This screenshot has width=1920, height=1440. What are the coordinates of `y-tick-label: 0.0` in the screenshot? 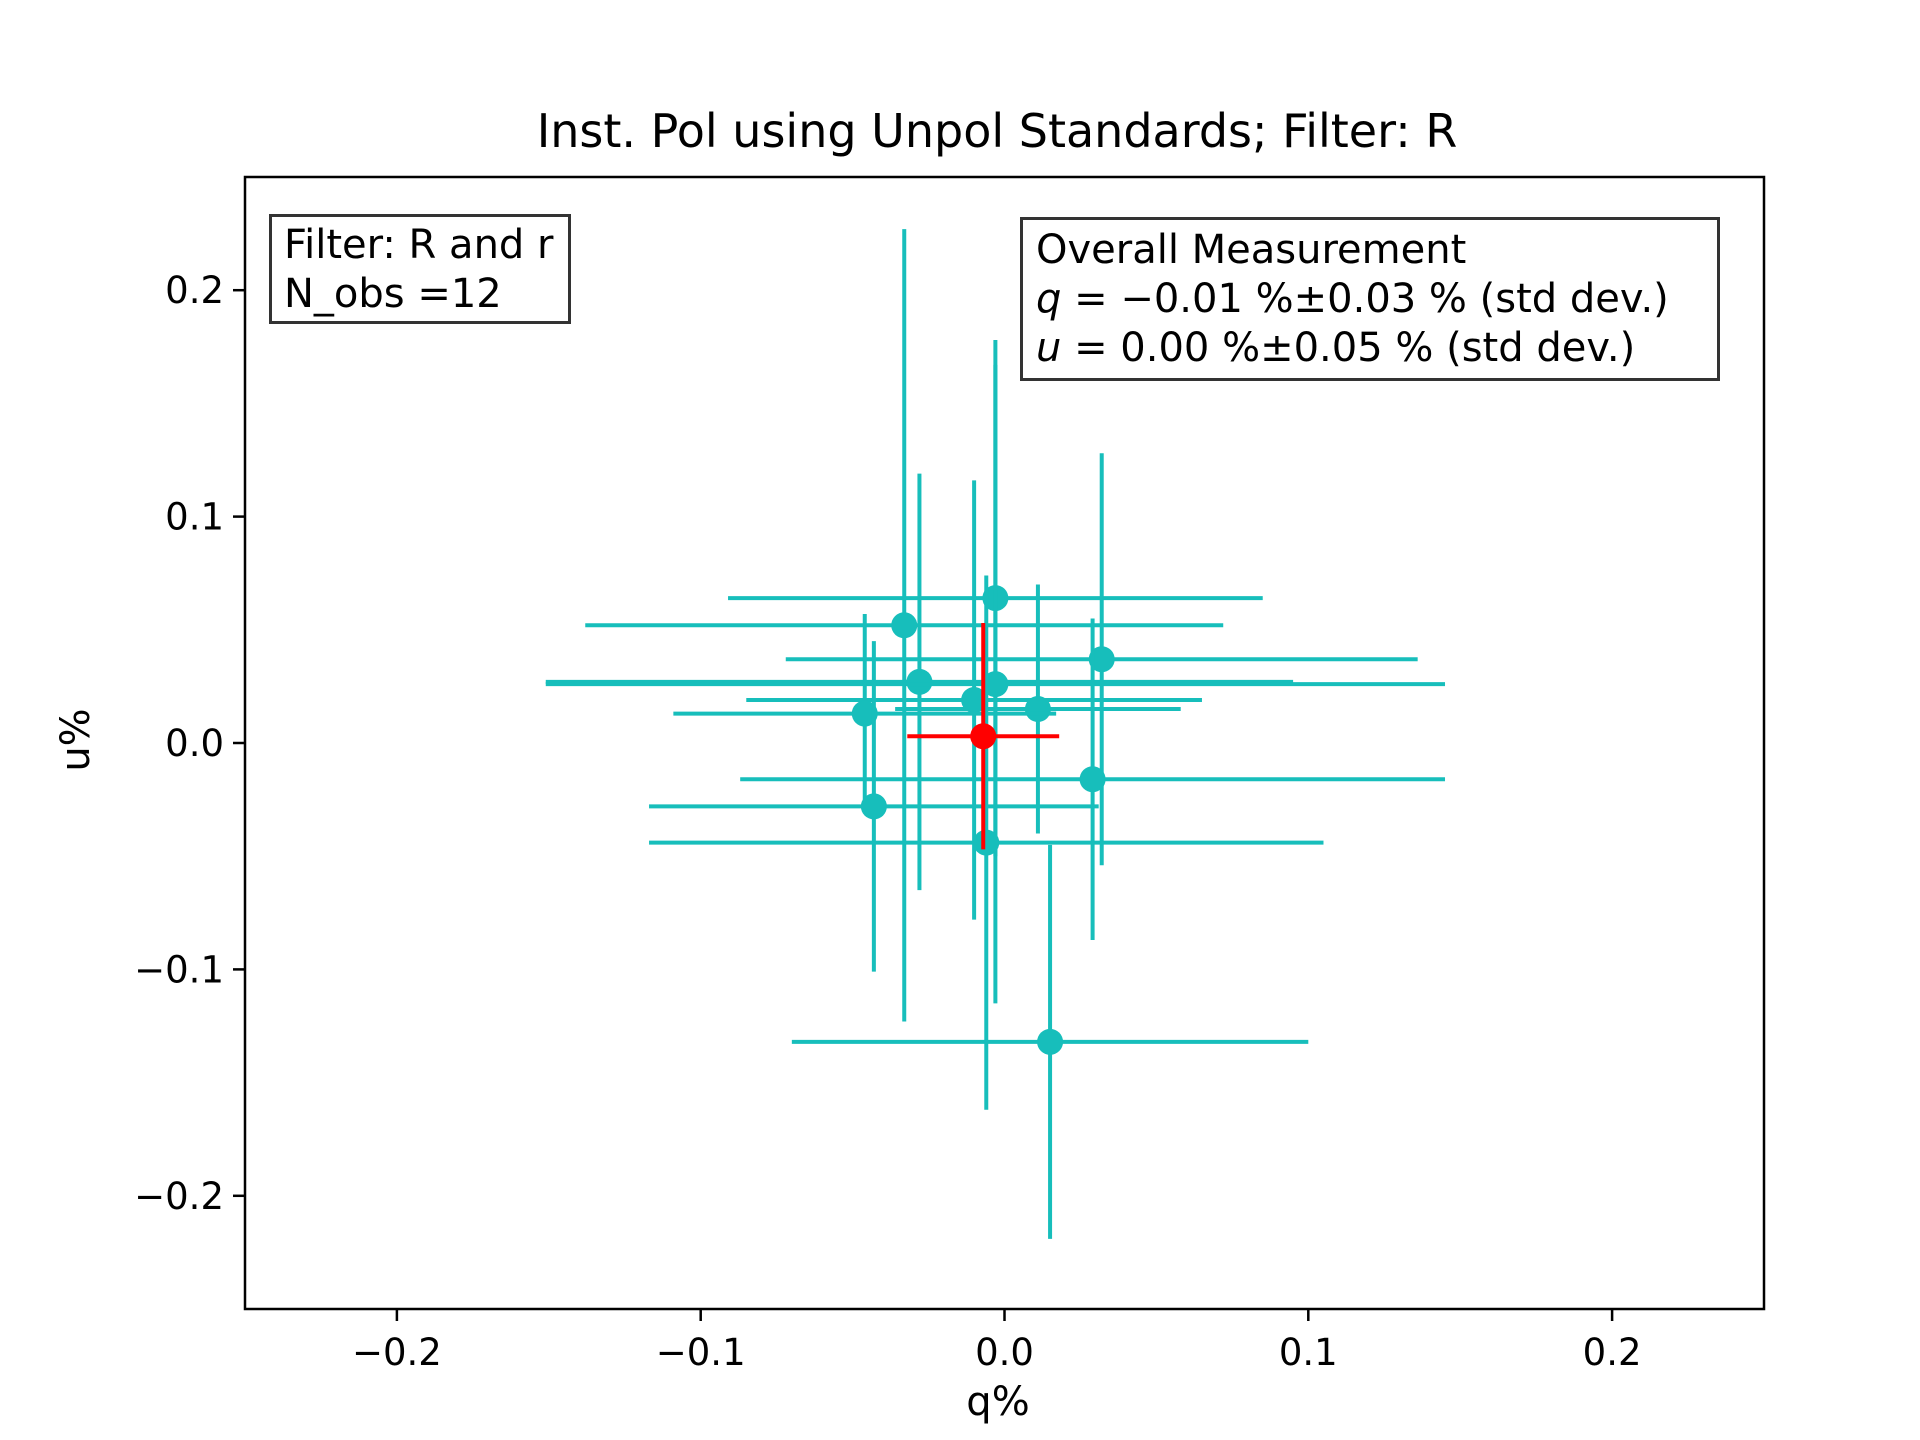 It's located at (194, 743).